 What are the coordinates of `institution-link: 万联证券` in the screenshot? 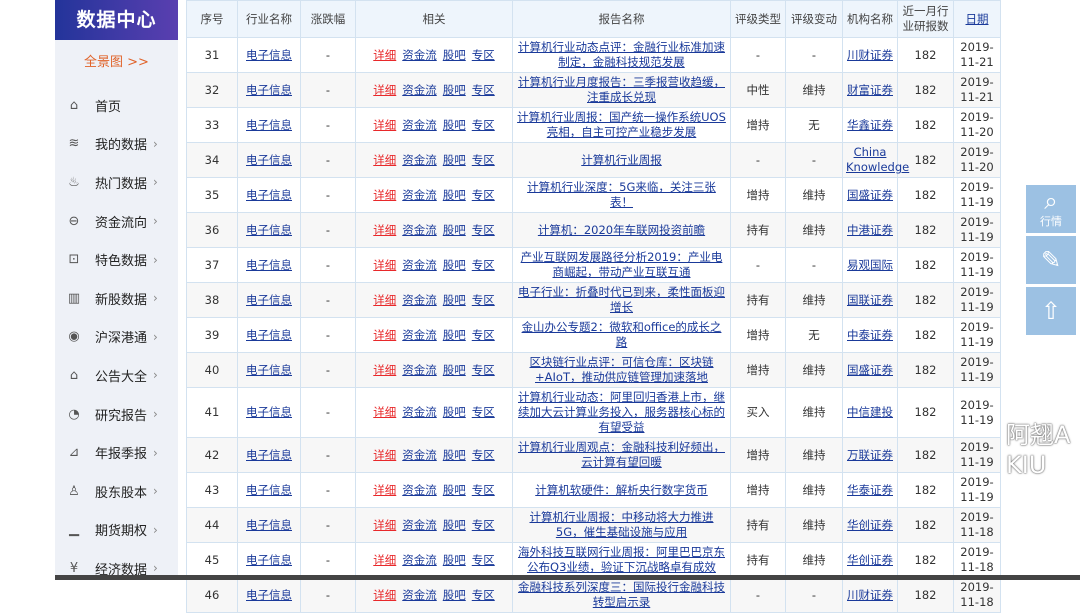 It's located at (870, 454).